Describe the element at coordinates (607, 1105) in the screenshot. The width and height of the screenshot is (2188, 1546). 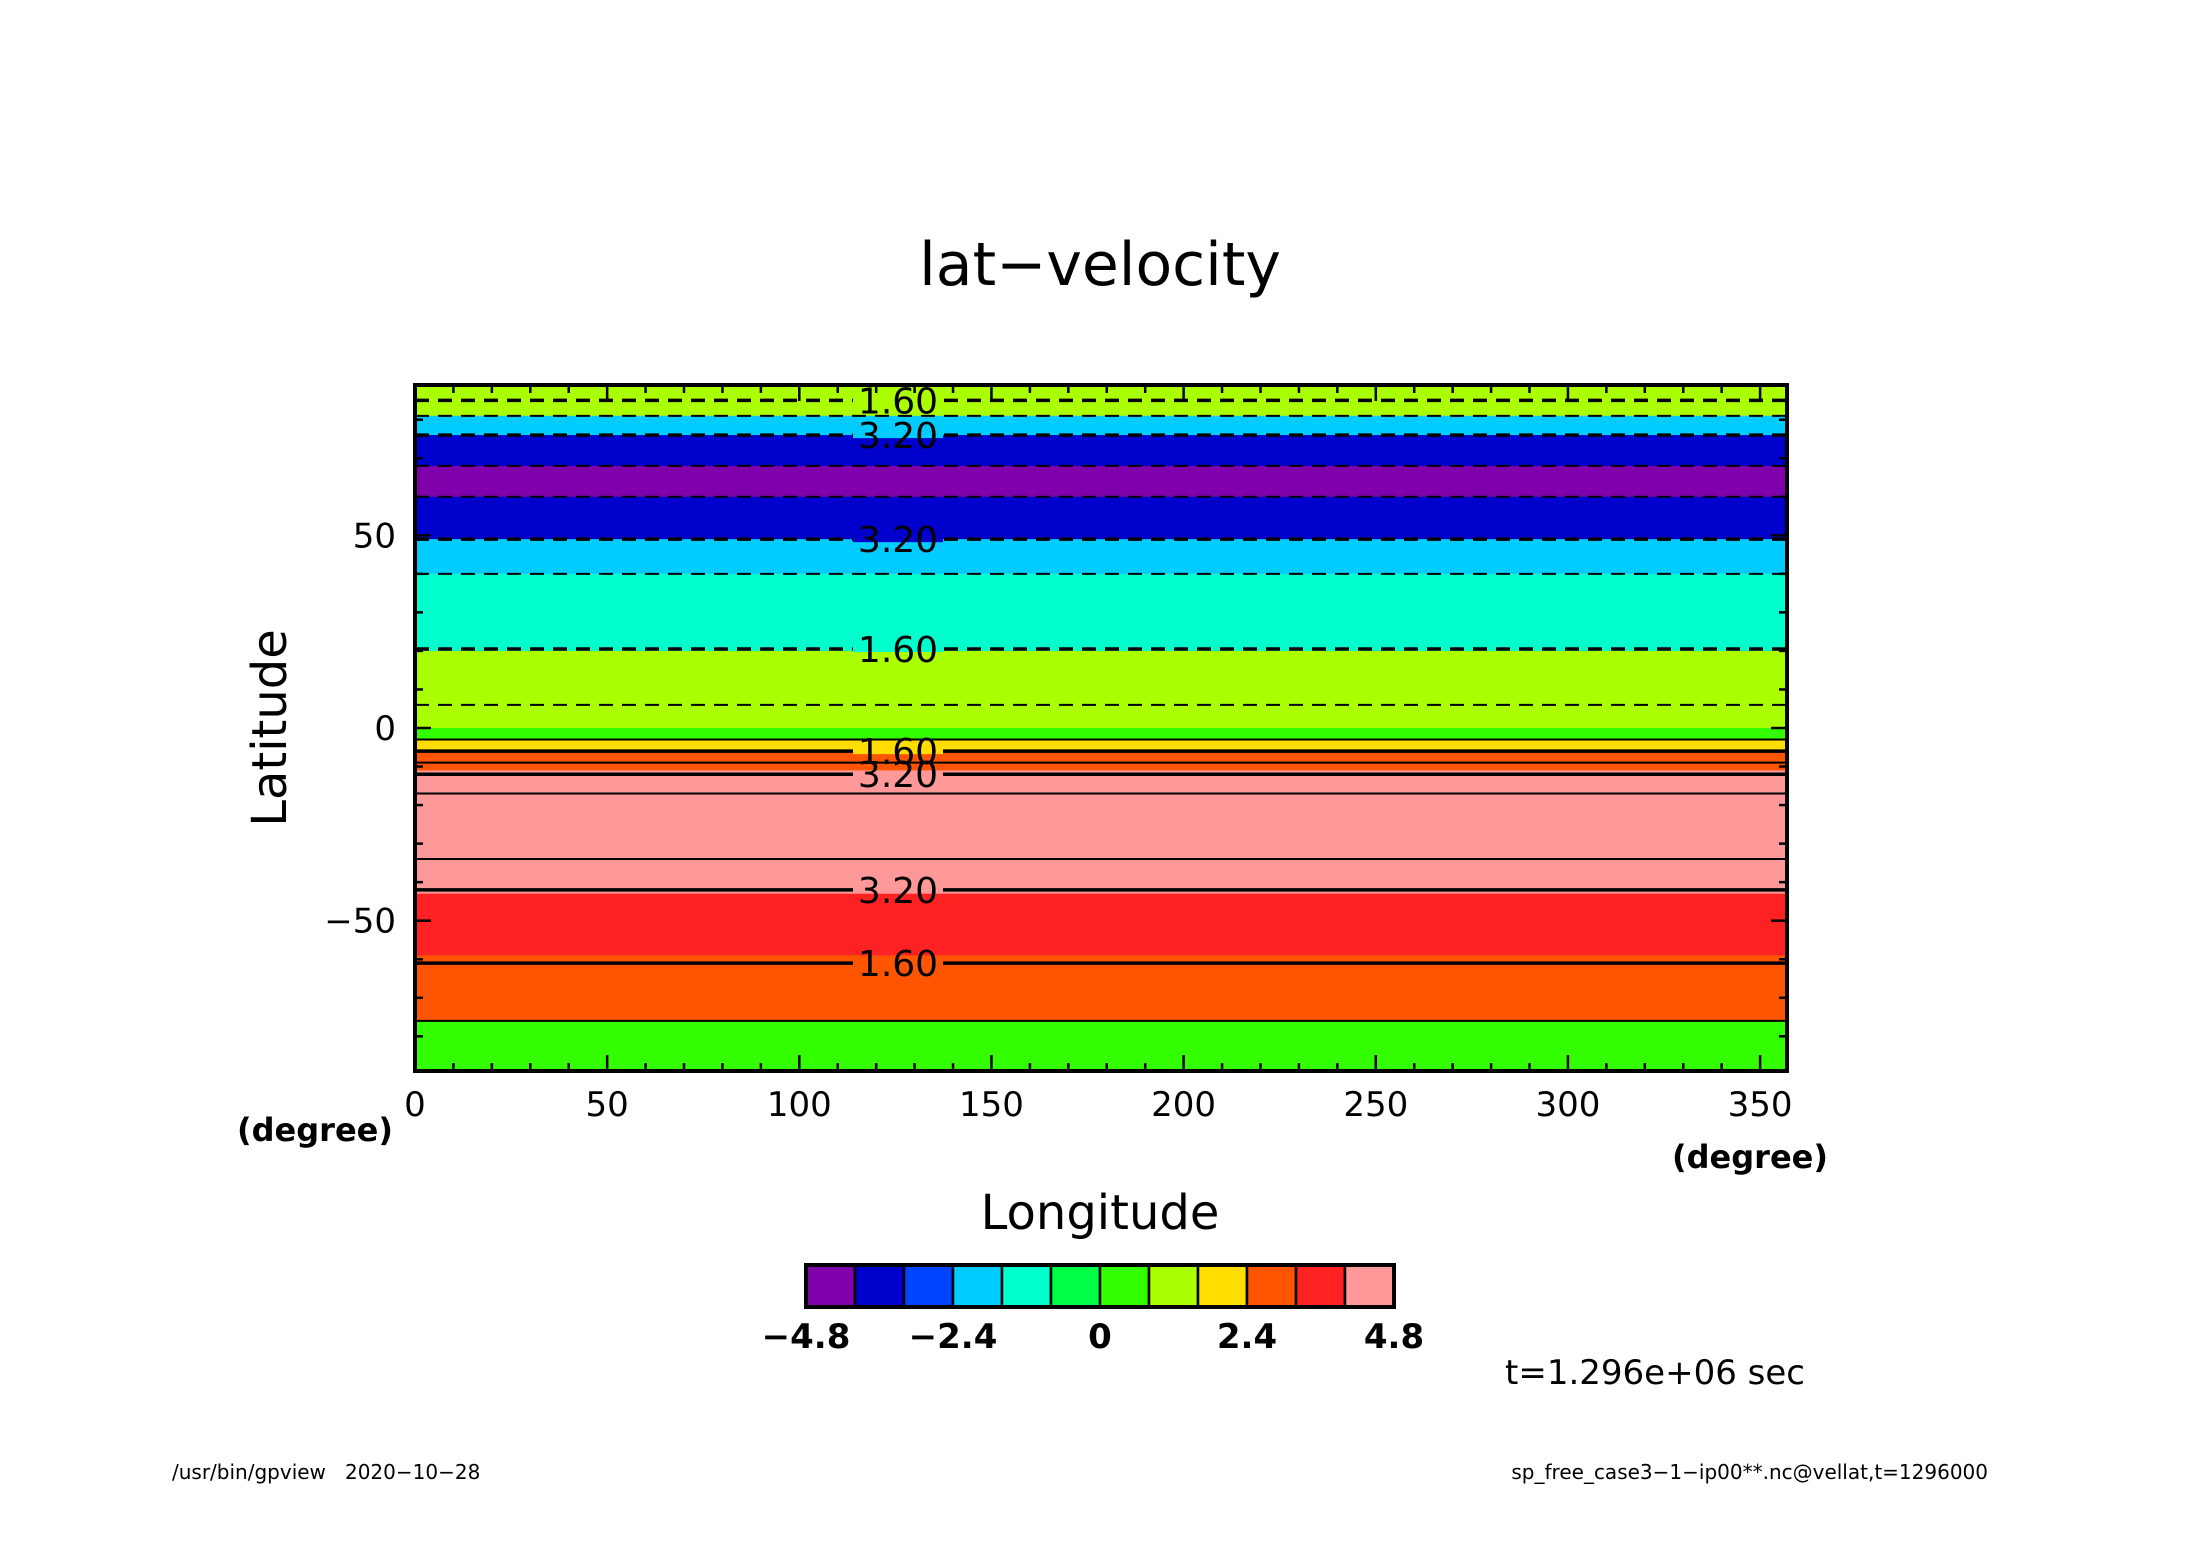
I see `x-tick-label: 50` at that location.